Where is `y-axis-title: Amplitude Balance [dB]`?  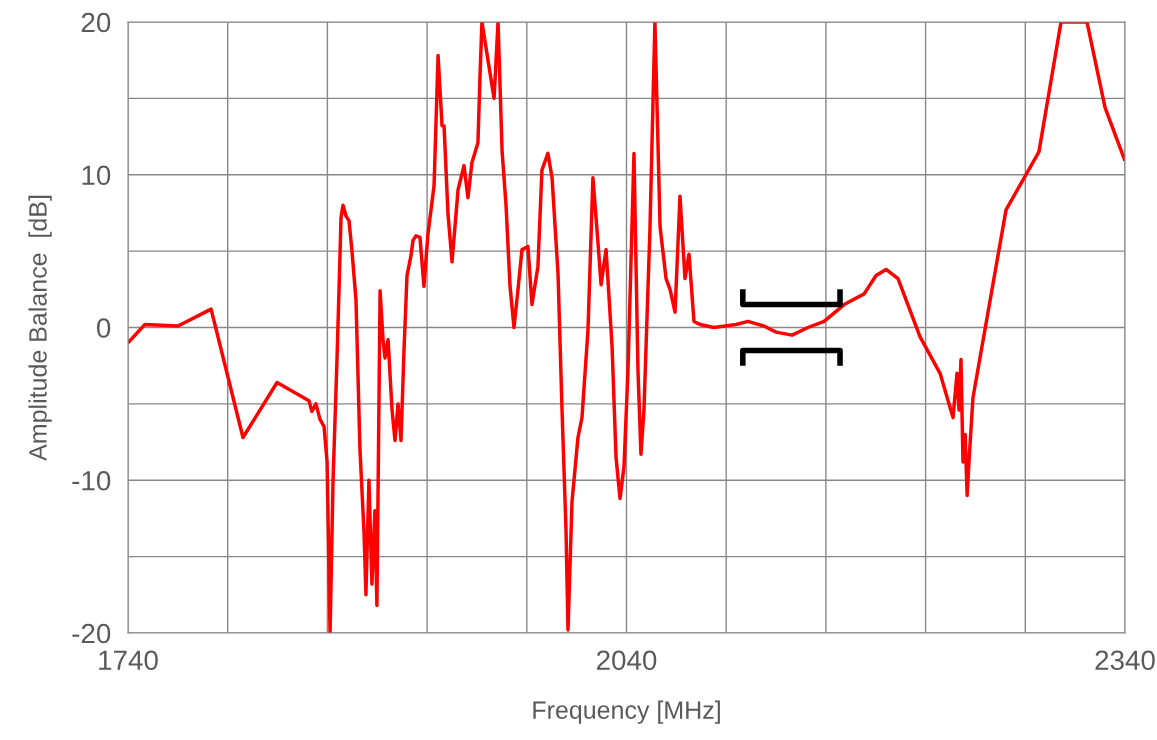 y-axis-title: Amplitude Balance [dB] is located at coordinates (40, 328).